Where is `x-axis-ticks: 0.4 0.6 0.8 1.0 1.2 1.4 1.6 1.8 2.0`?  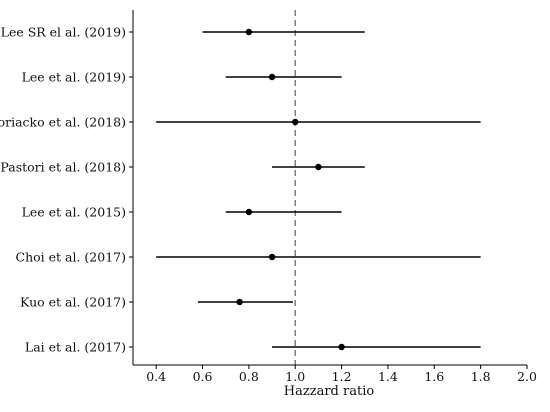 x-axis-ticks: 0.4 0.6 0.8 1.0 1.2 1.4 1.6 1.8 2.0 is located at coordinates (341, 374).